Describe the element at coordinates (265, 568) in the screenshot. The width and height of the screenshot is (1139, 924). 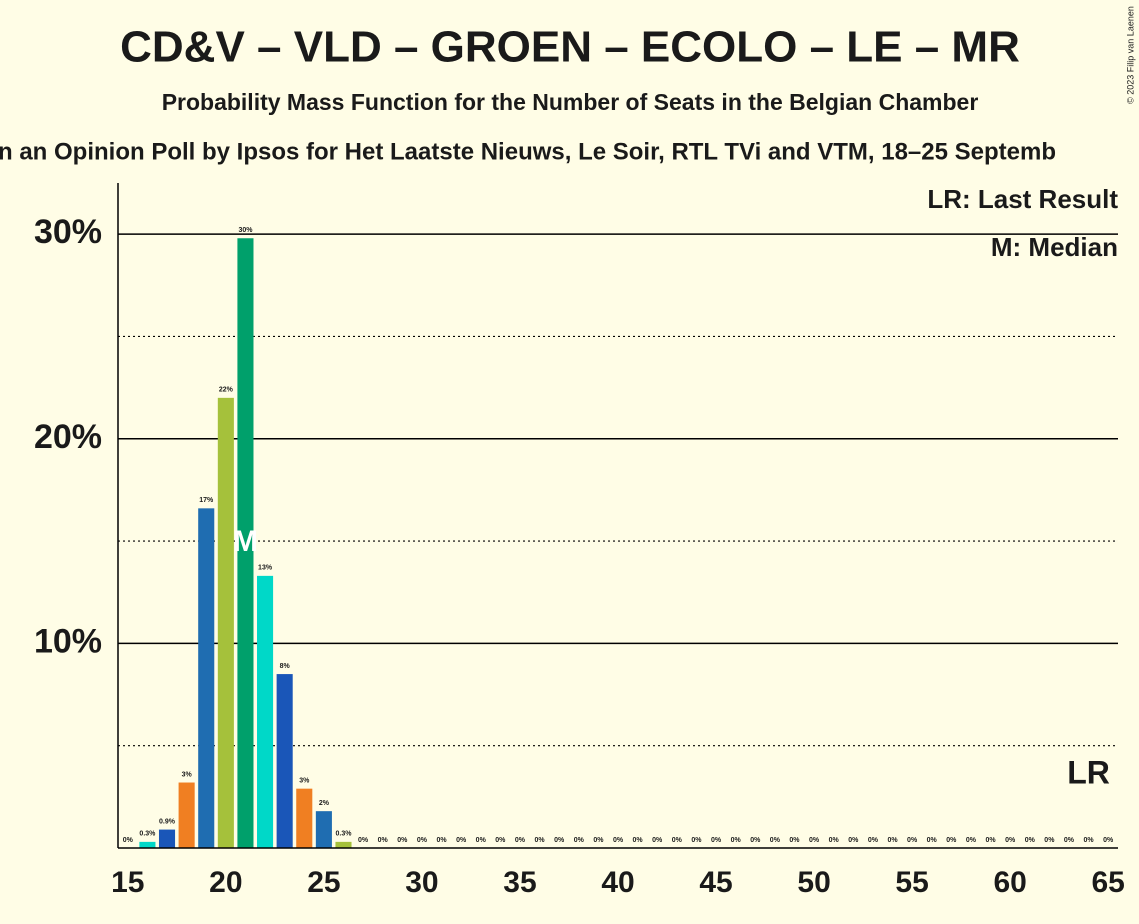
I see `value-label: 13%` at that location.